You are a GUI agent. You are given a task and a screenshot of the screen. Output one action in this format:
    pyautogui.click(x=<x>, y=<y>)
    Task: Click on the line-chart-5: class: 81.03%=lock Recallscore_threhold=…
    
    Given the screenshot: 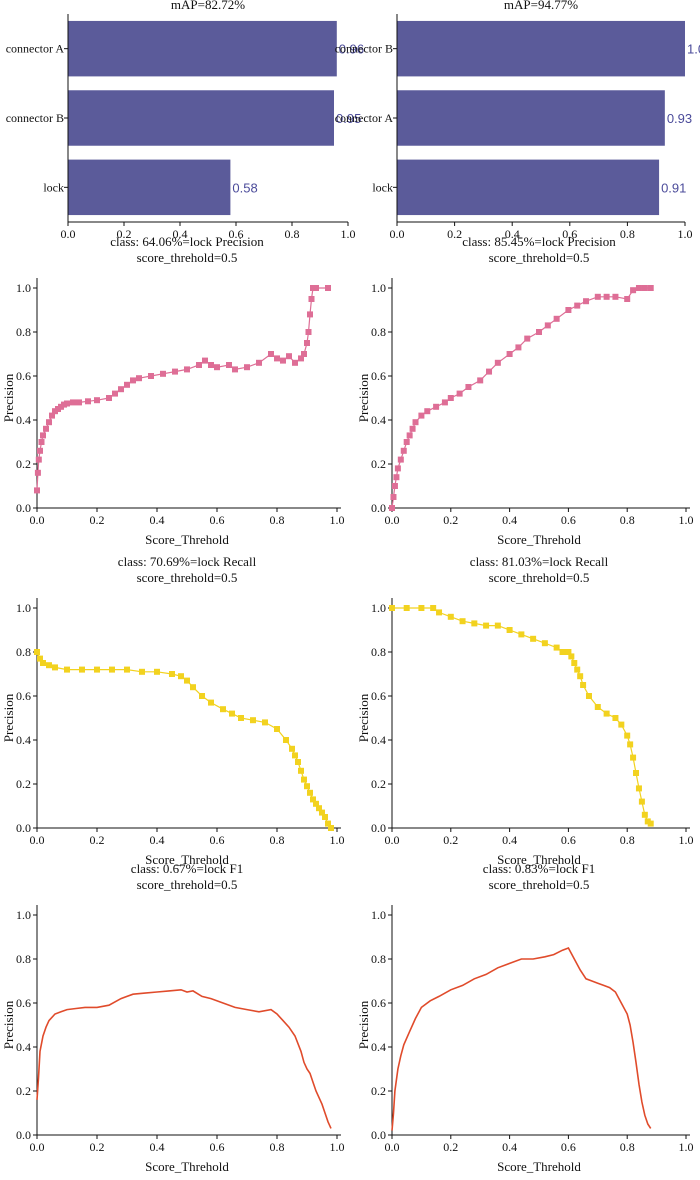 What is the action you would take?
    pyautogui.click(x=525, y=710)
    